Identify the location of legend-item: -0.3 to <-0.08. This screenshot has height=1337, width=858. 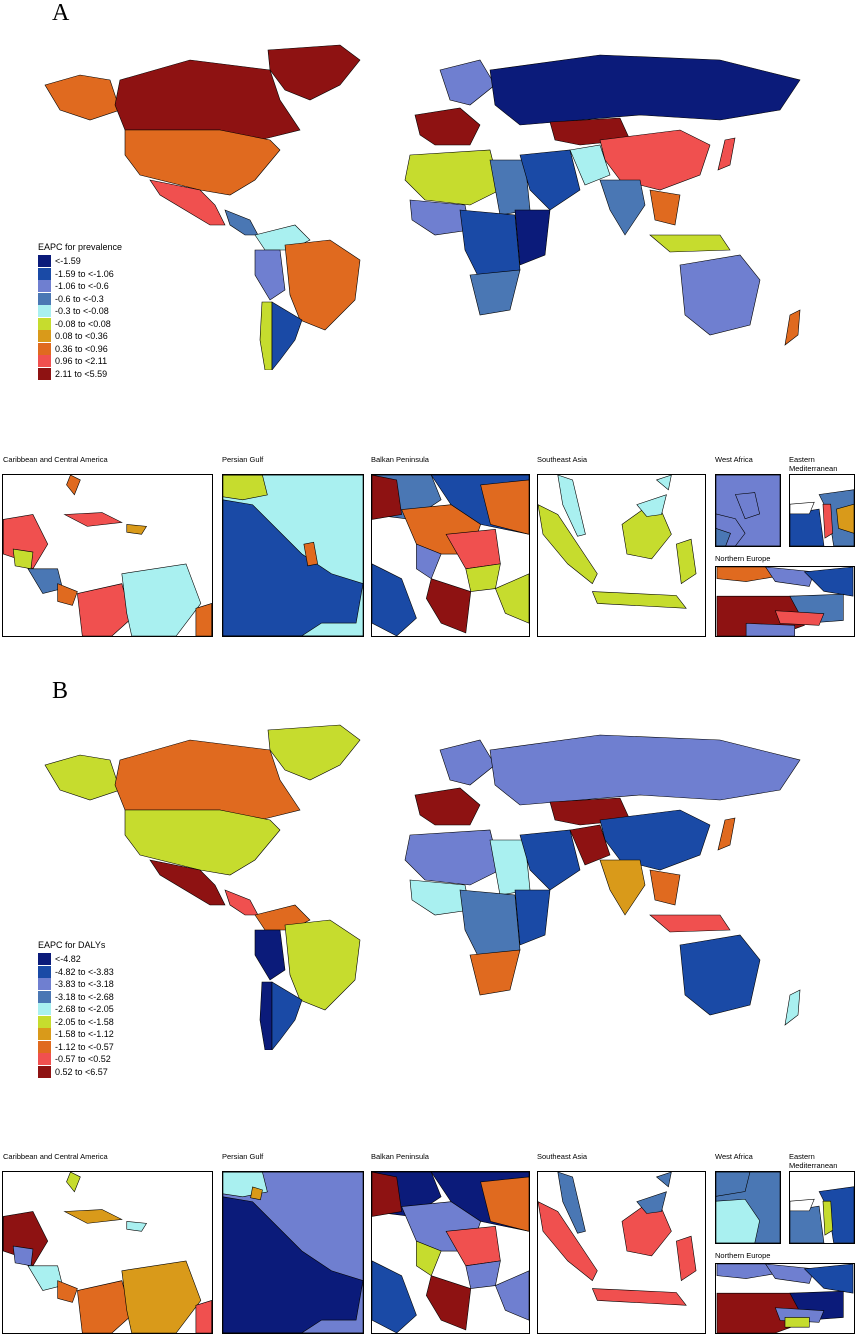
(80, 311).